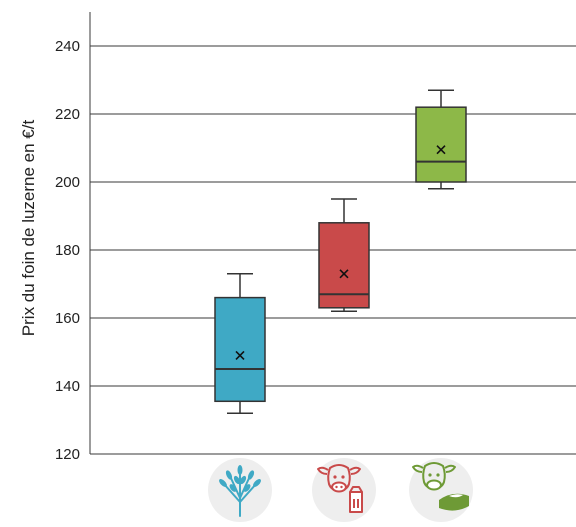 Image resolution: width=576 pixels, height=527 pixels. Describe the element at coordinates (67, 182) in the screenshot. I see `y-tick-label: 200` at that location.